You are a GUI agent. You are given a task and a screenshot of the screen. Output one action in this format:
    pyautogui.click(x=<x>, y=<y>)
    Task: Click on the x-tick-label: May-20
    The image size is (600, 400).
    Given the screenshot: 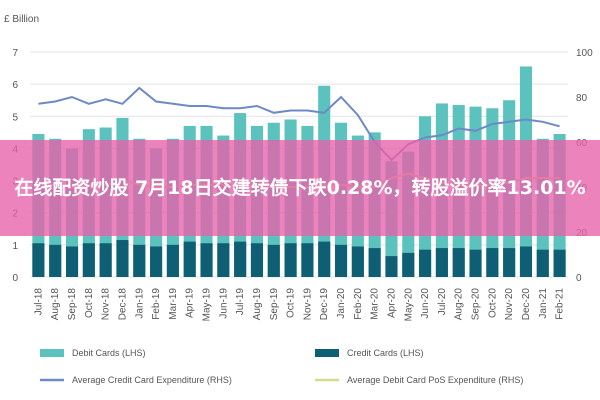 What is the action you would take?
    pyautogui.click(x=408, y=305)
    